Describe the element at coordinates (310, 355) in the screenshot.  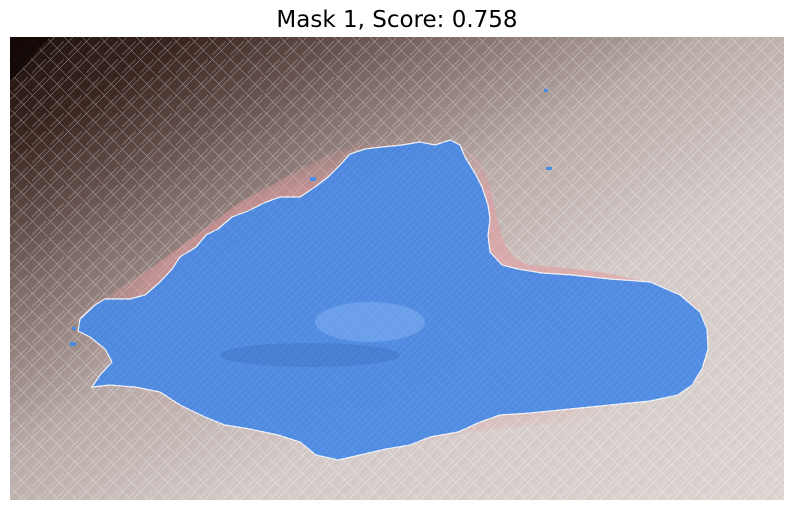
I see `mask-shadow` at that location.